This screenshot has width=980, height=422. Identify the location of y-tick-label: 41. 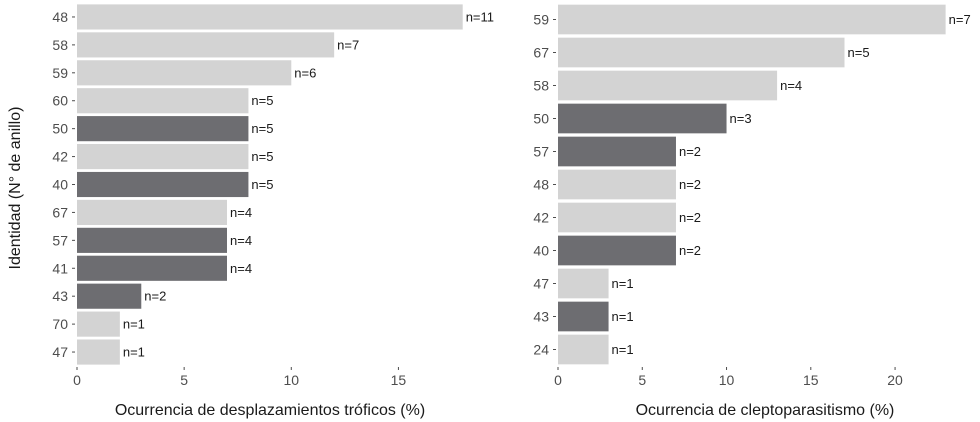
(60, 268).